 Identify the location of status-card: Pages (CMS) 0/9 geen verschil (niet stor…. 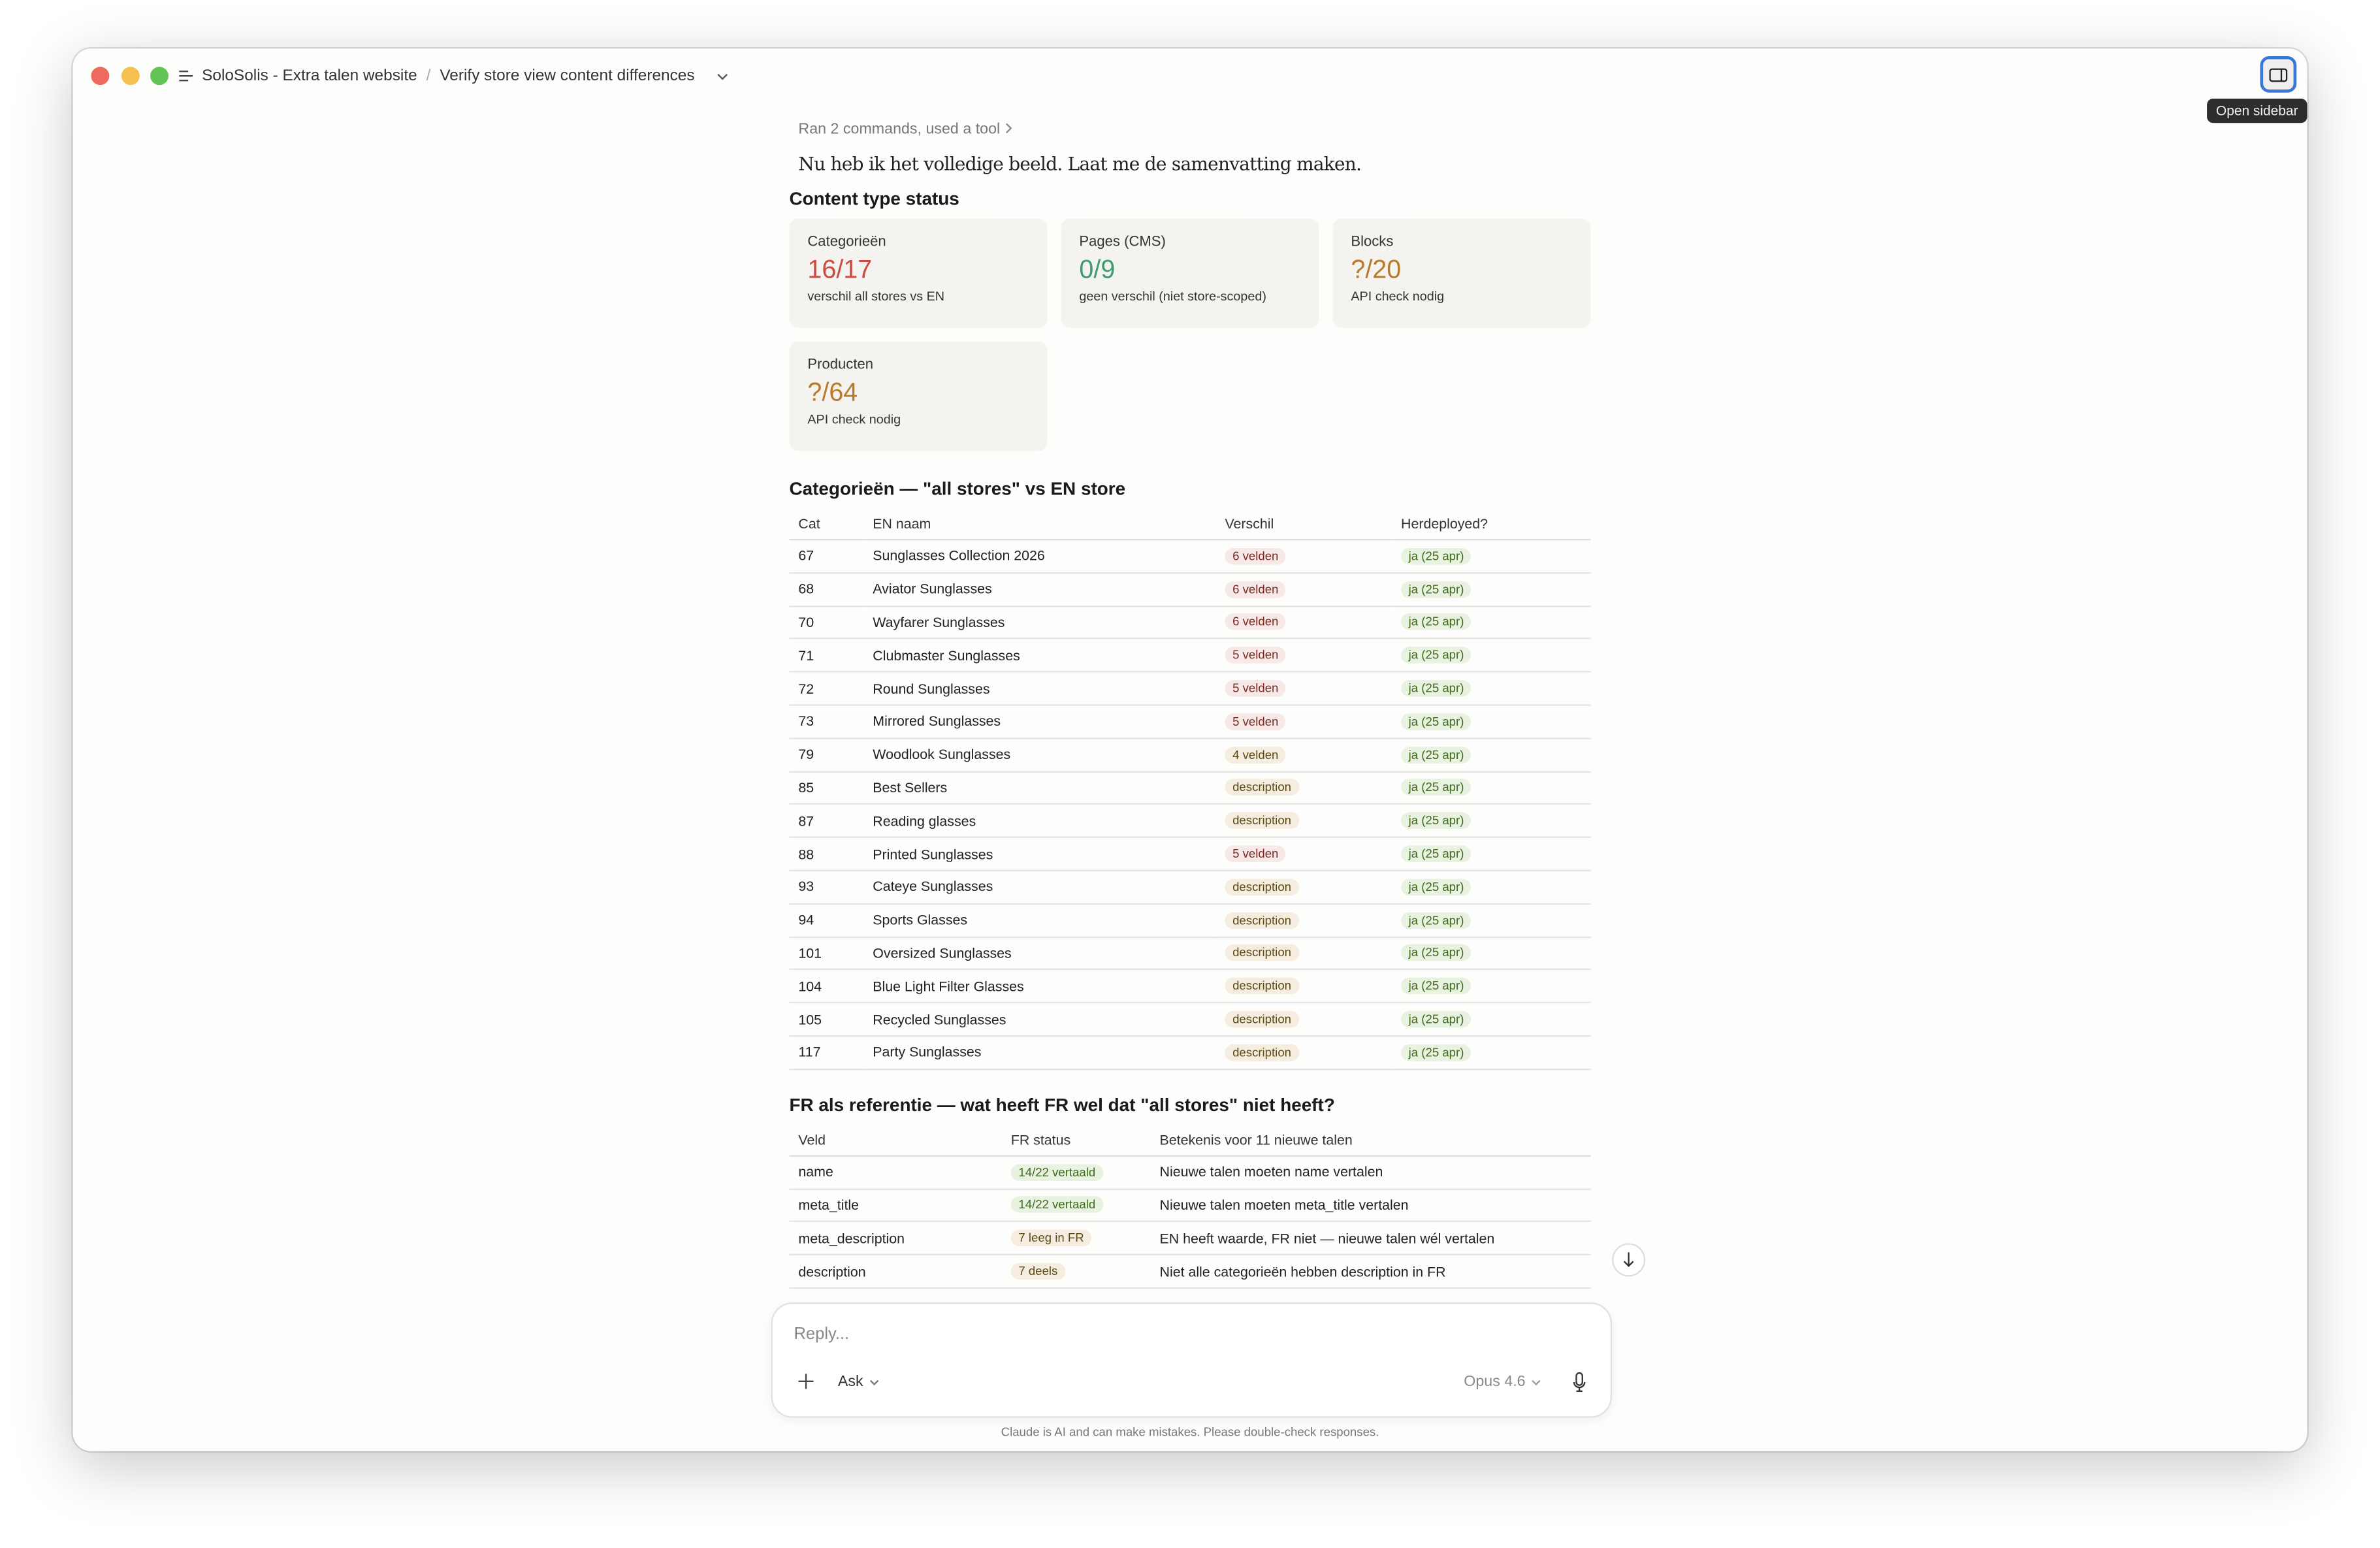
(1190, 273).